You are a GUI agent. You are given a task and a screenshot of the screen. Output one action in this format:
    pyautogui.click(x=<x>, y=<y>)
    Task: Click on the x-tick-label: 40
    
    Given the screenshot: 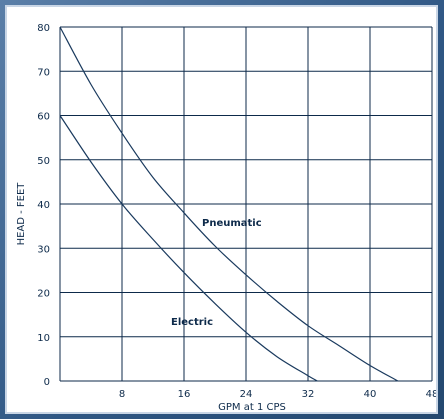 What is the action you would take?
    pyautogui.click(x=370, y=394)
    